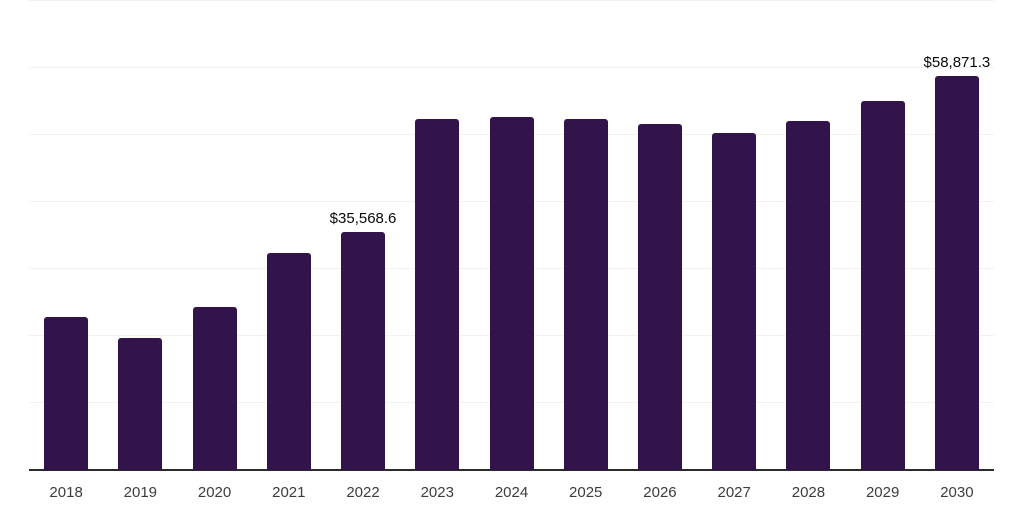  What do you see at coordinates (288, 361) in the screenshot?
I see `bar-2021` at bounding box center [288, 361].